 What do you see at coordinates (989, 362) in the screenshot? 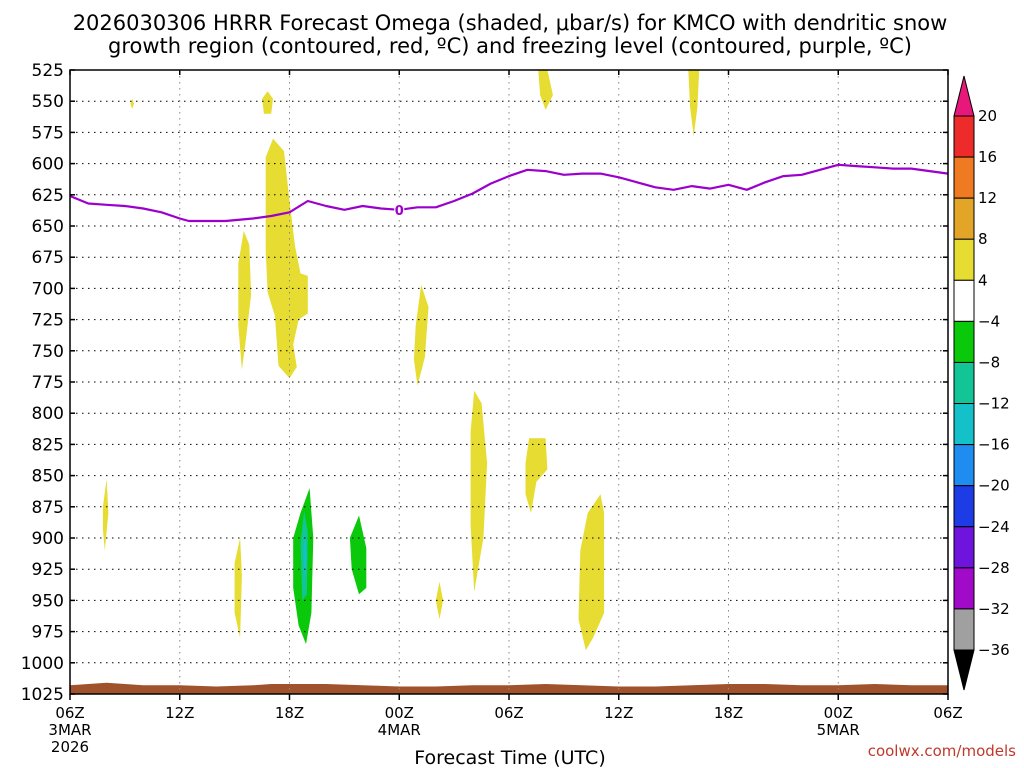
I see `colorbar-label-6: −8` at bounding box center [989, 362].